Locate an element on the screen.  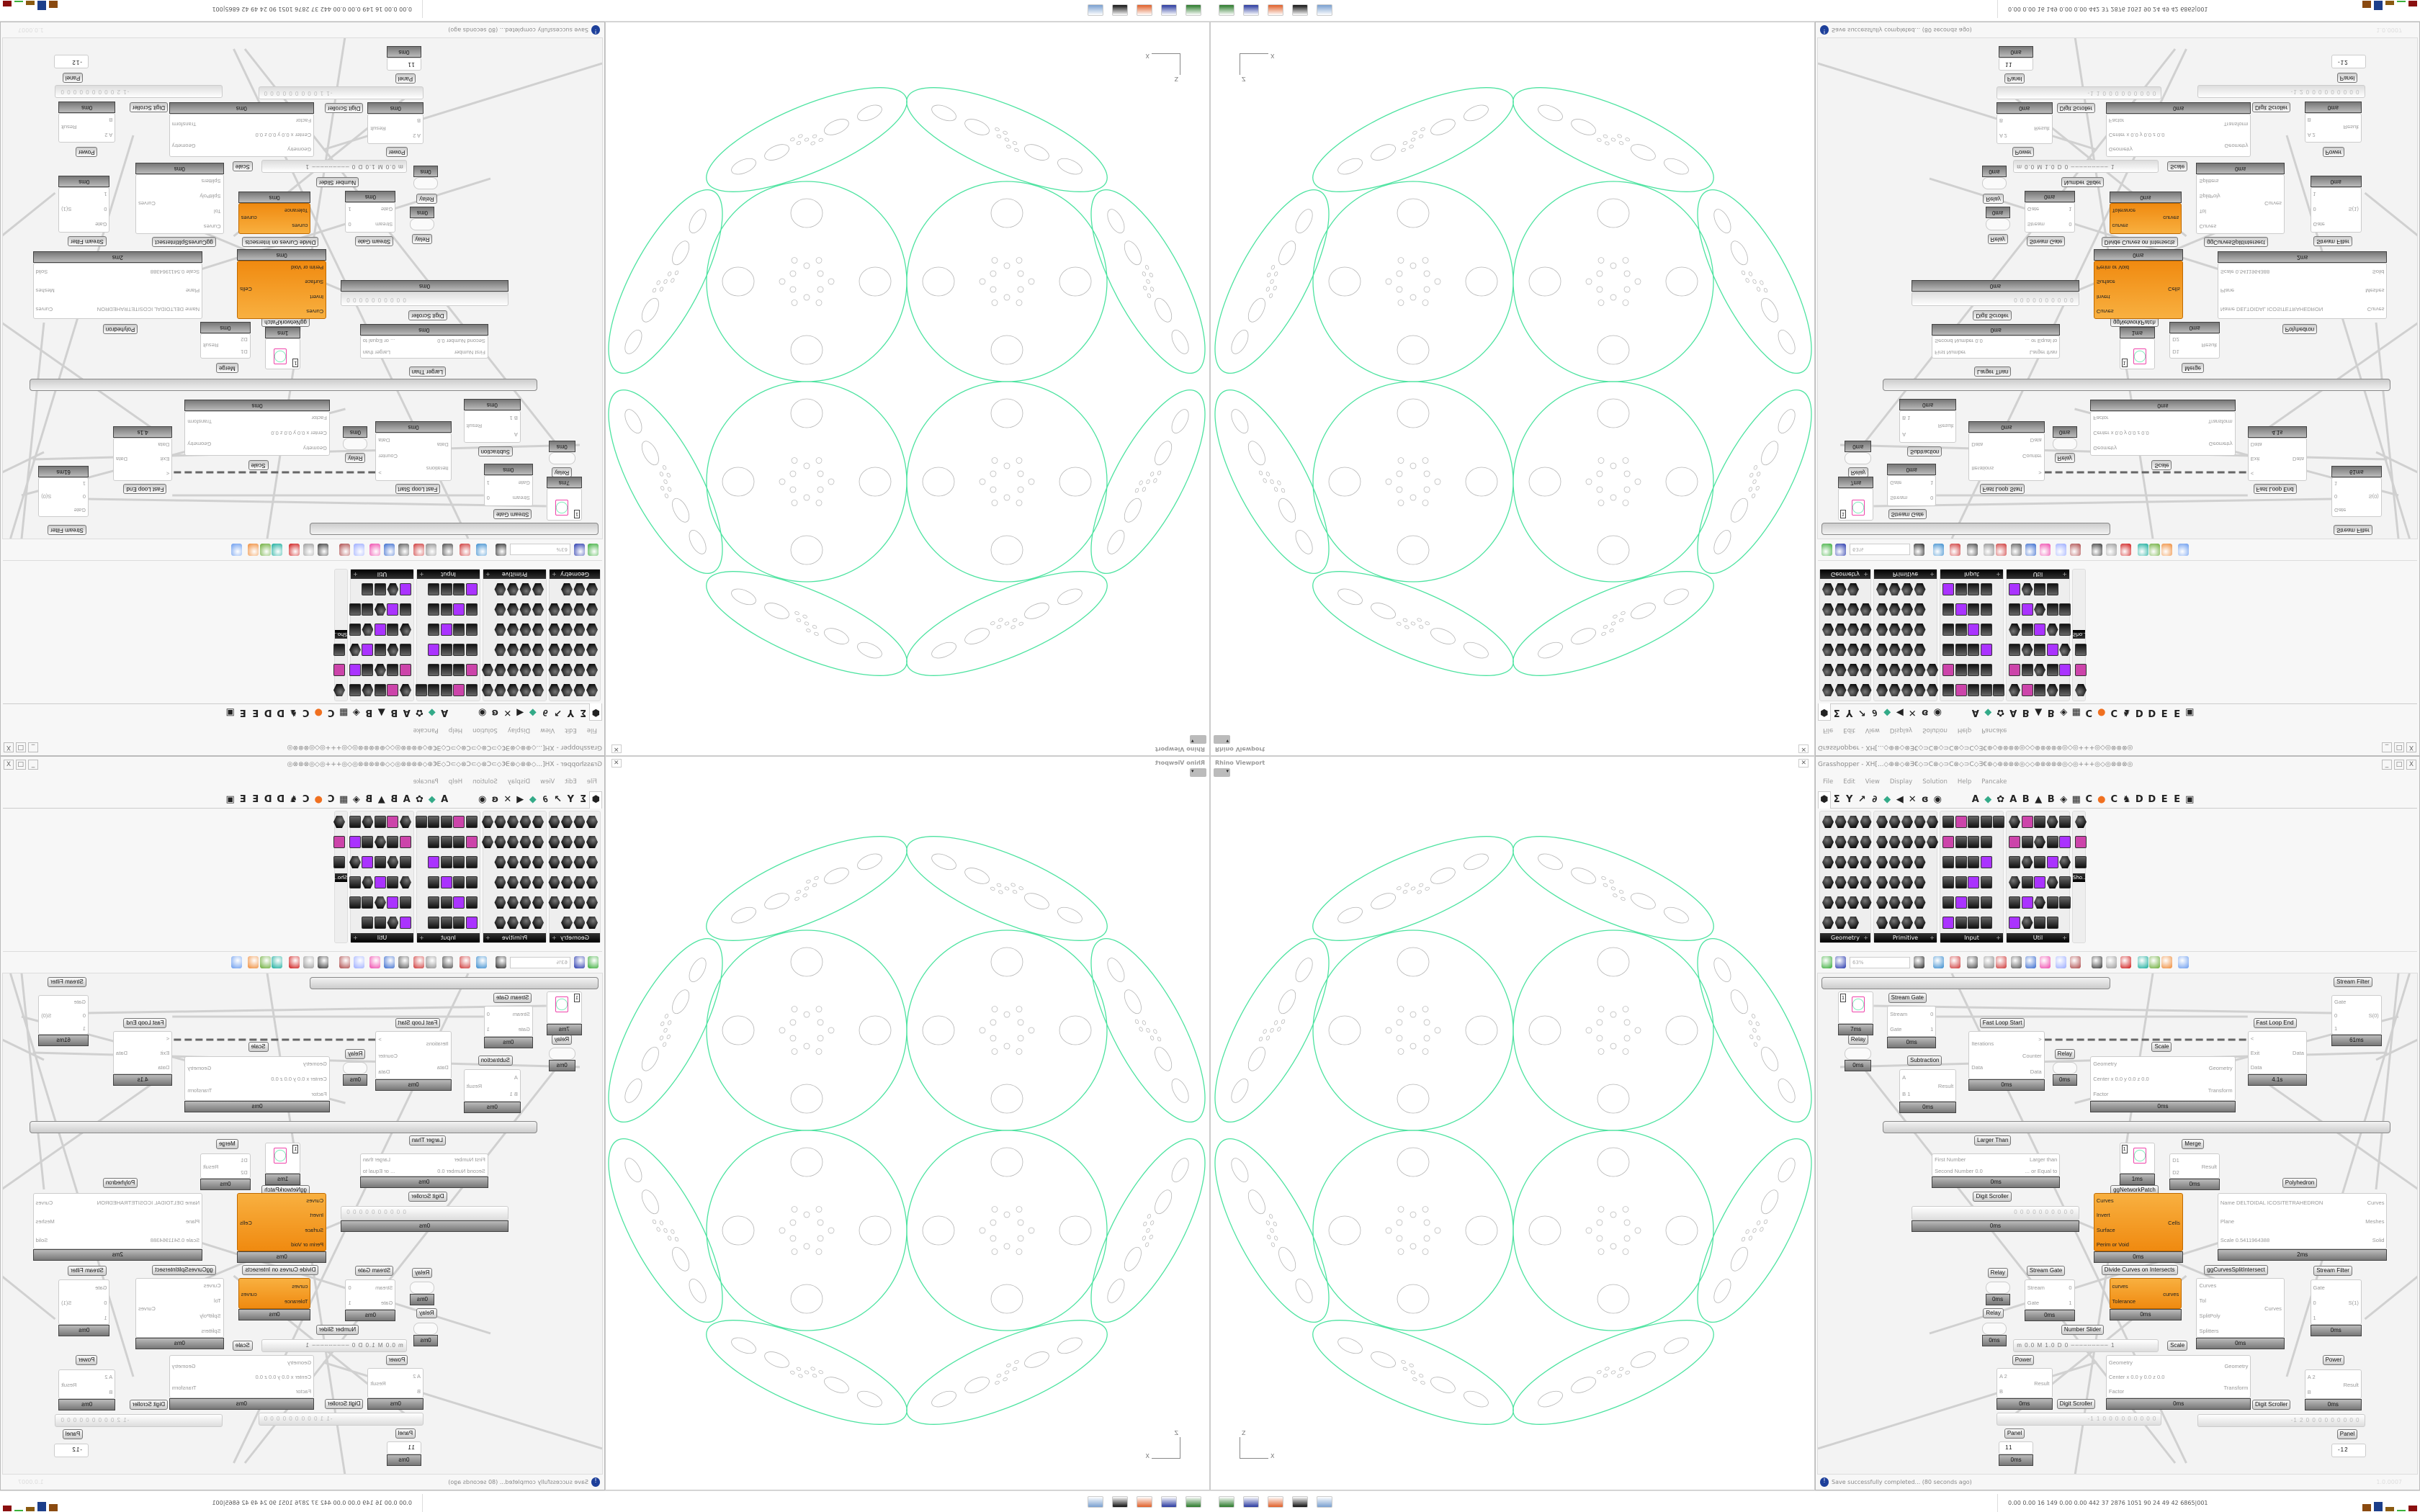
component-label: Panel is located at coordinates (73, 1434).